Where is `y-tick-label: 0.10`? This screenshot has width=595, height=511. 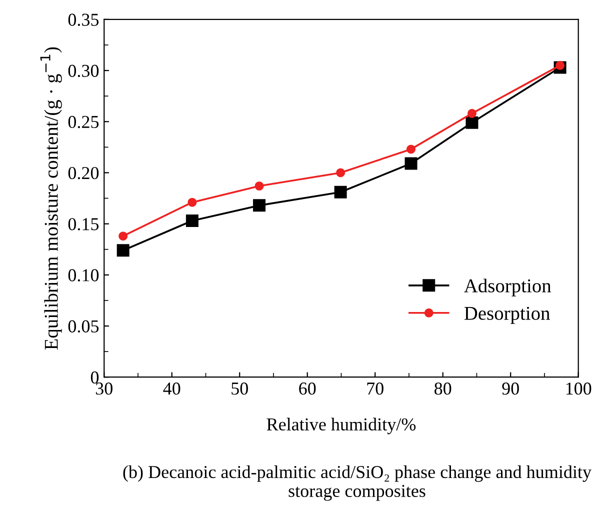
y-tick-label: 0.10 is located at coordinates (83, 275).